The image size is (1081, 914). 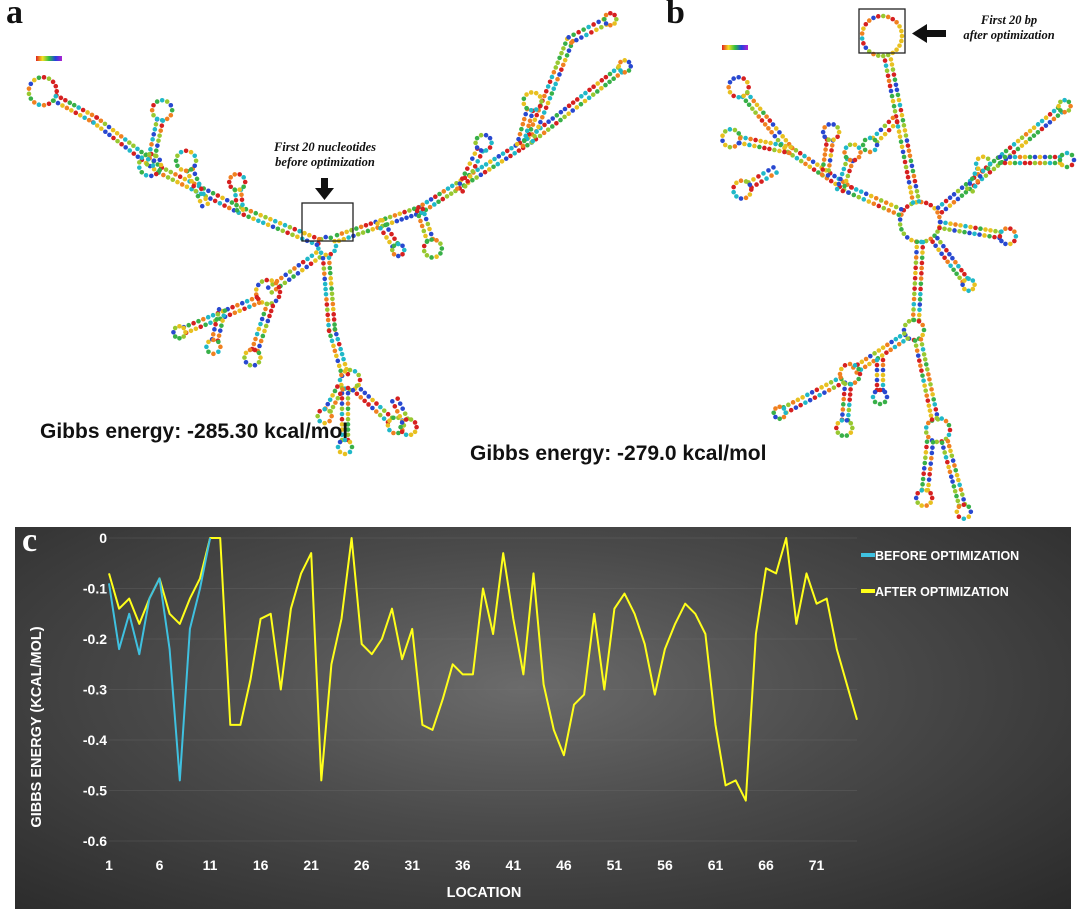 What do you see at coordinates (324, 189) in the screenshot?
I see `arrow-down-icon` at bounding box center [324, 189].